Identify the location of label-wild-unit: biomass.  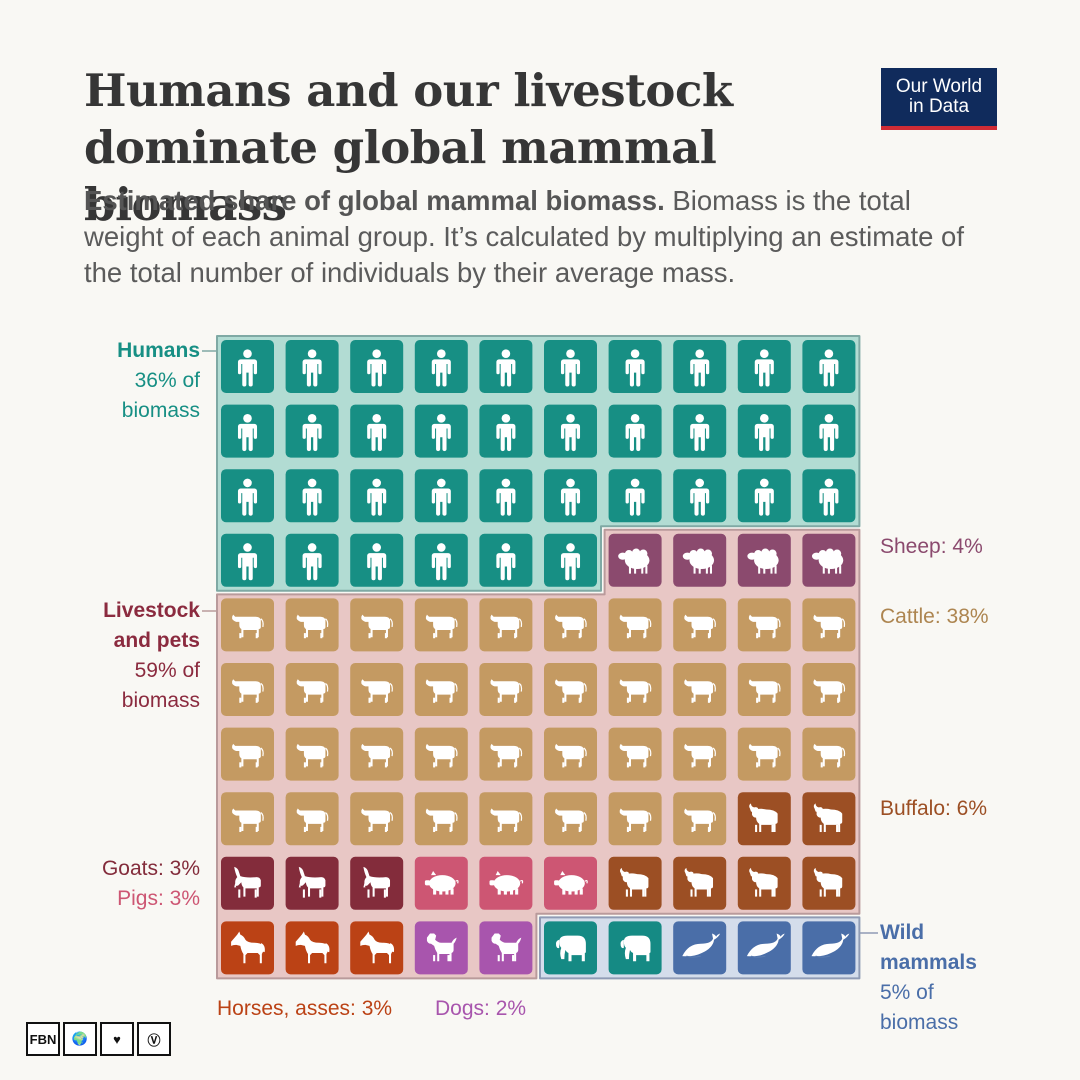
(919, 1022).